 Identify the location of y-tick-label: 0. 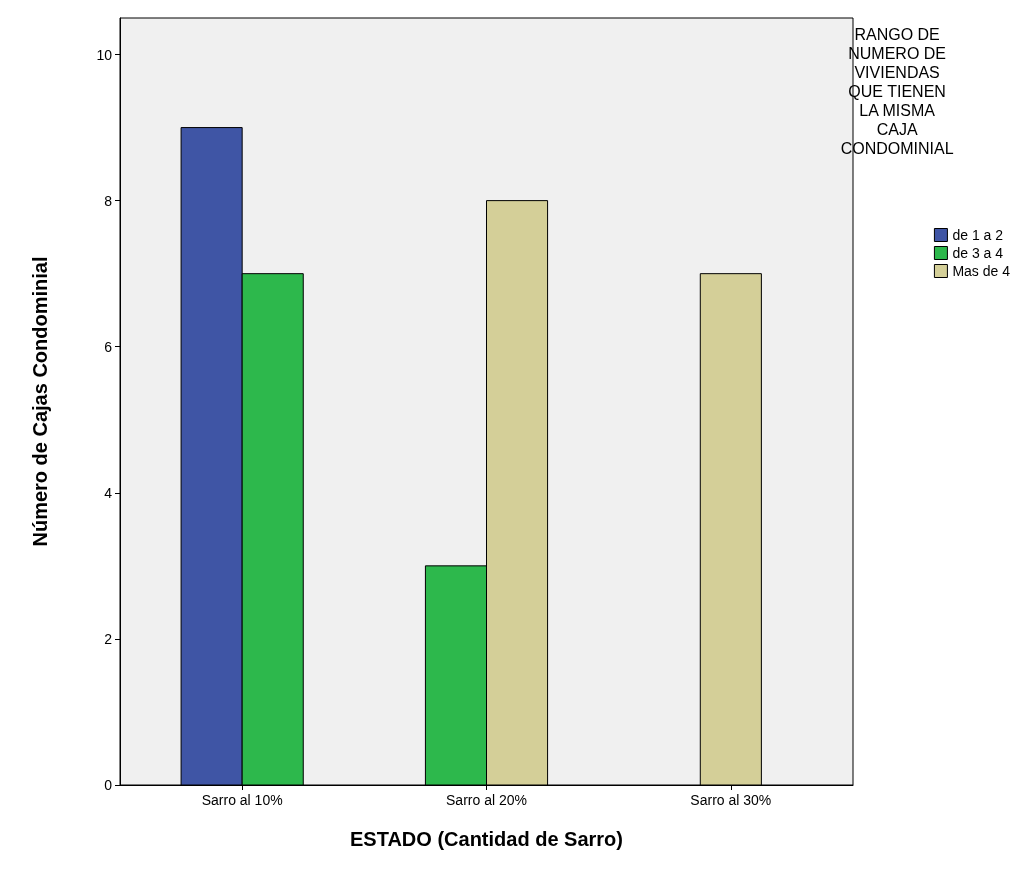
(108, 785).